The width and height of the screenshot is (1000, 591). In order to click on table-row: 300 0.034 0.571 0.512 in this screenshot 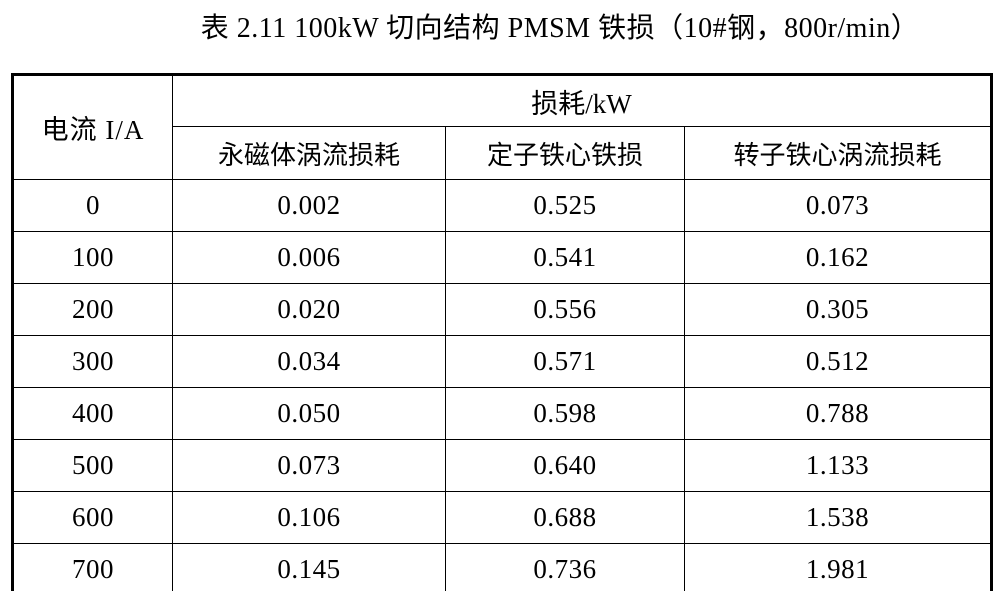, I will do `click(502, 361)`.